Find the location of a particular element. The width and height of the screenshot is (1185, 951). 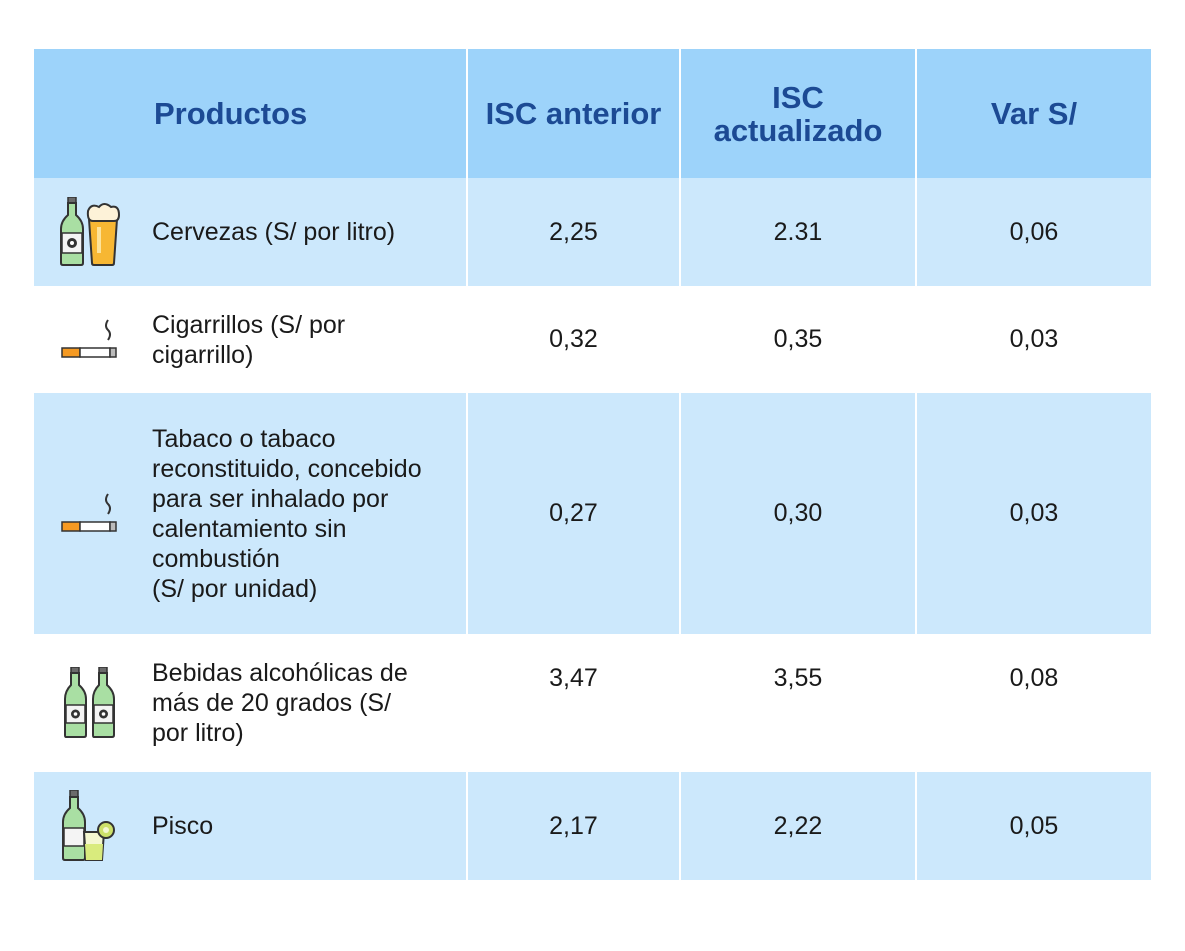

product-label: Cervezas (S/ por litro) is located at coordinates (273, 232).